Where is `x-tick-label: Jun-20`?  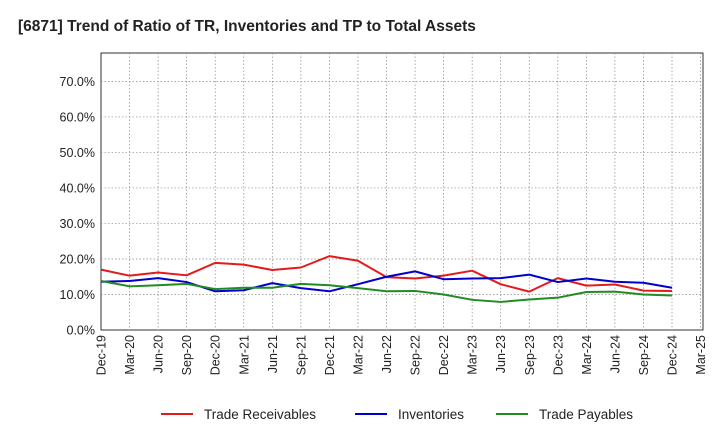
x-tick-label: Jun-20 is located at coordinates (159, 354).